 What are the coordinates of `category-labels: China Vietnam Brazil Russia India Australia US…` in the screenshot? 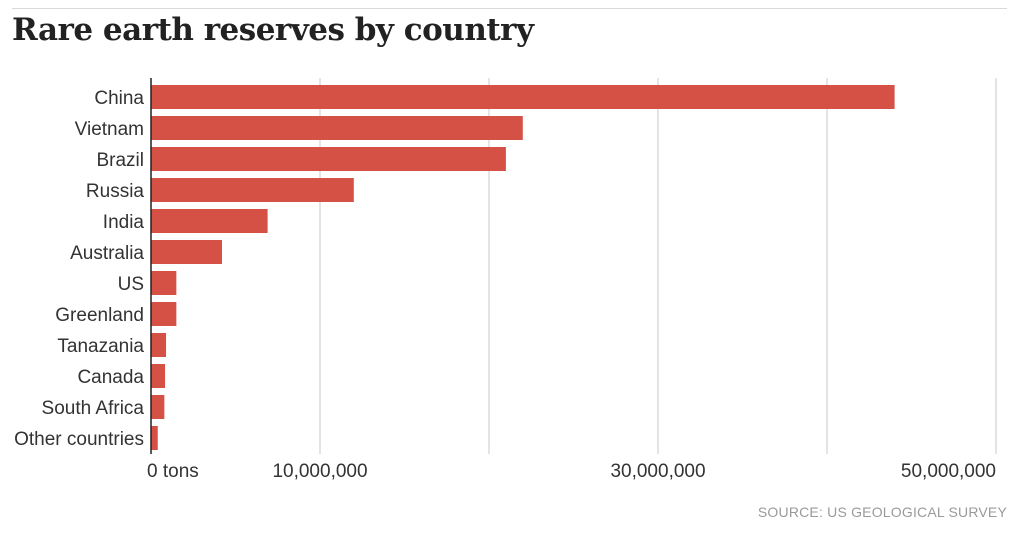 It's located at (79, 269).